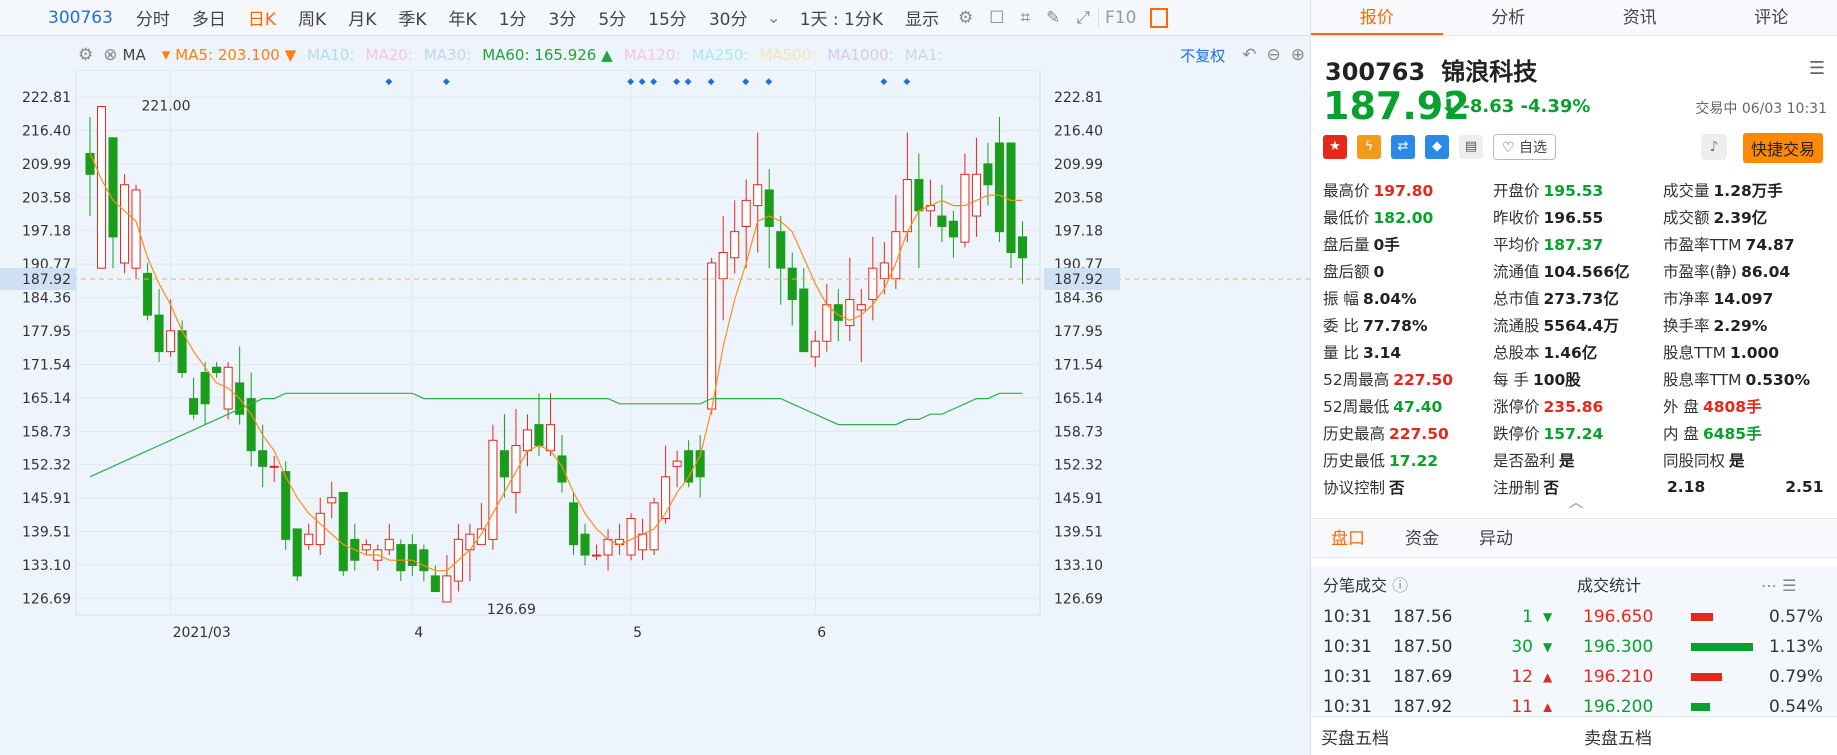  Describe the element at coordinates (46, 533) in the screenshot. I see `y-tick-left: 139.51` at that location.